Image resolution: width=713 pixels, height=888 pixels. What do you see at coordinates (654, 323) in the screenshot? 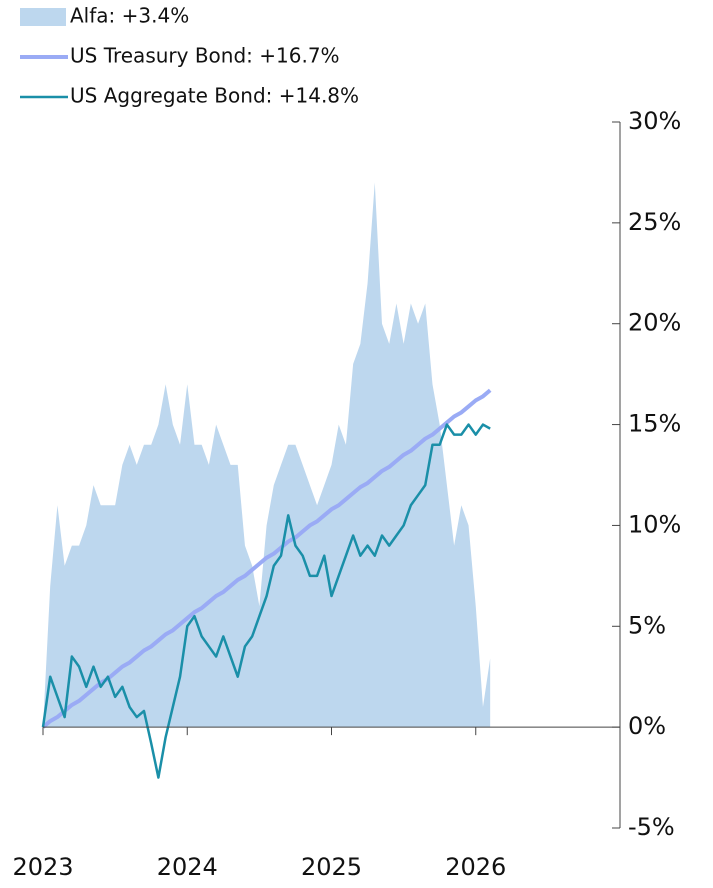
I see `y-tick-label: 20%` at bounding box center [654, 323].